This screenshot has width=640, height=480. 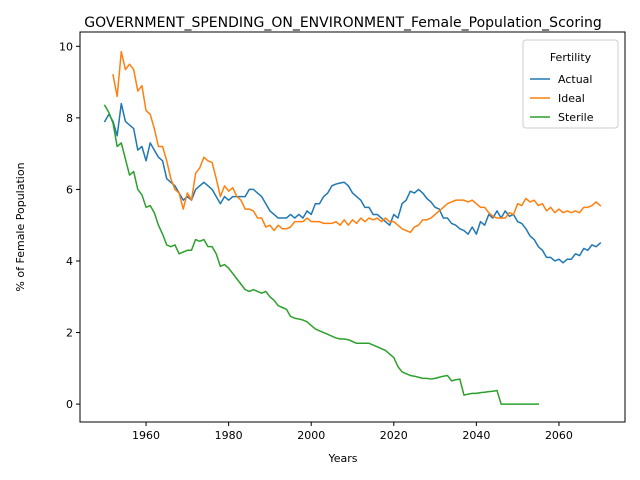 What do you see at coordinates (394, 435) in the screenshot?
I see `x-tick-label: 2020` at bounding box center [394, 435].